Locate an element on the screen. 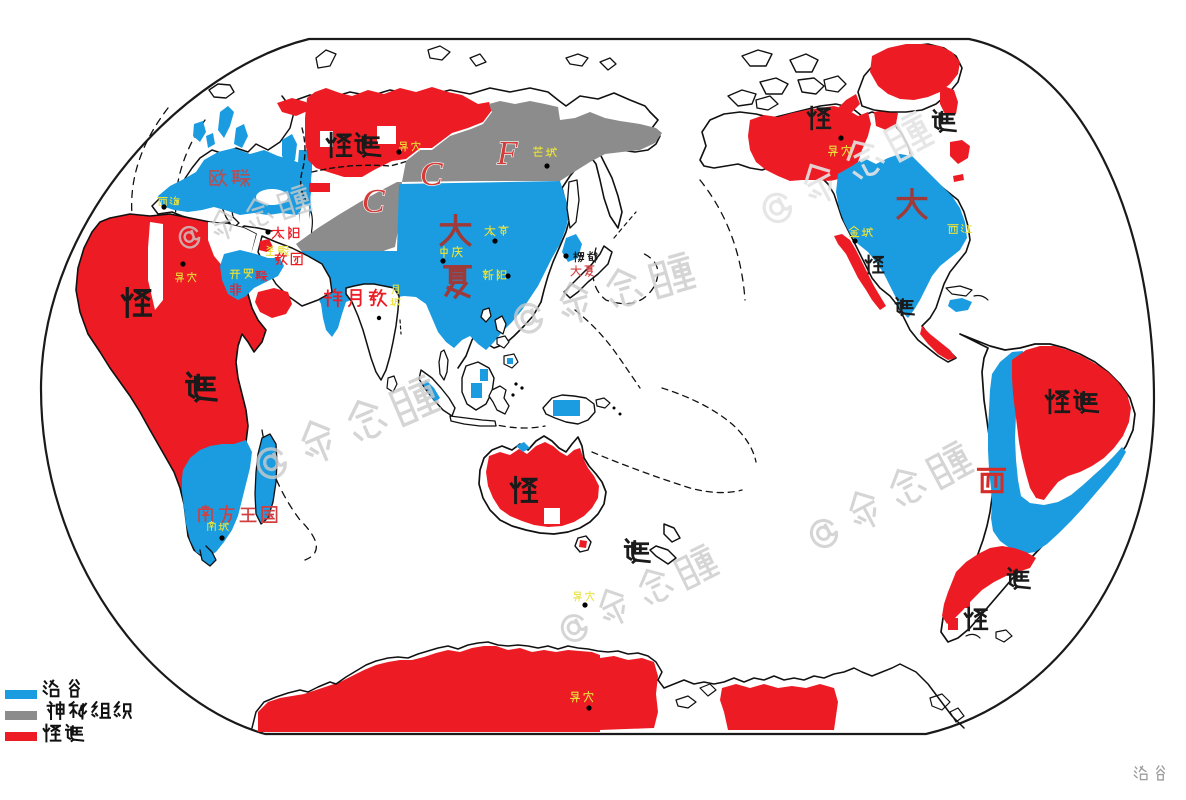  svg-text: F is located at coordinates (507, 153).